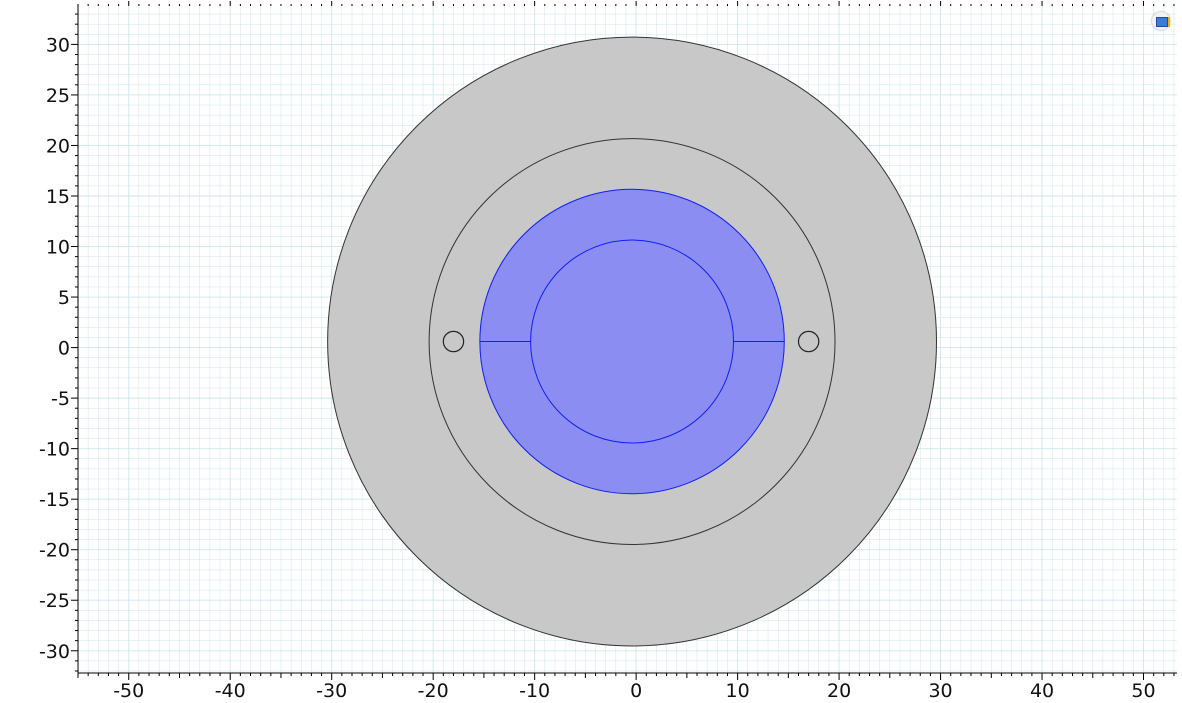 Image resolution: width=1182 pixels, height=703 pixels. Describe the element at coordinates (940, 691) in the screenshot. I see `x-tick-label: 30` at that location.